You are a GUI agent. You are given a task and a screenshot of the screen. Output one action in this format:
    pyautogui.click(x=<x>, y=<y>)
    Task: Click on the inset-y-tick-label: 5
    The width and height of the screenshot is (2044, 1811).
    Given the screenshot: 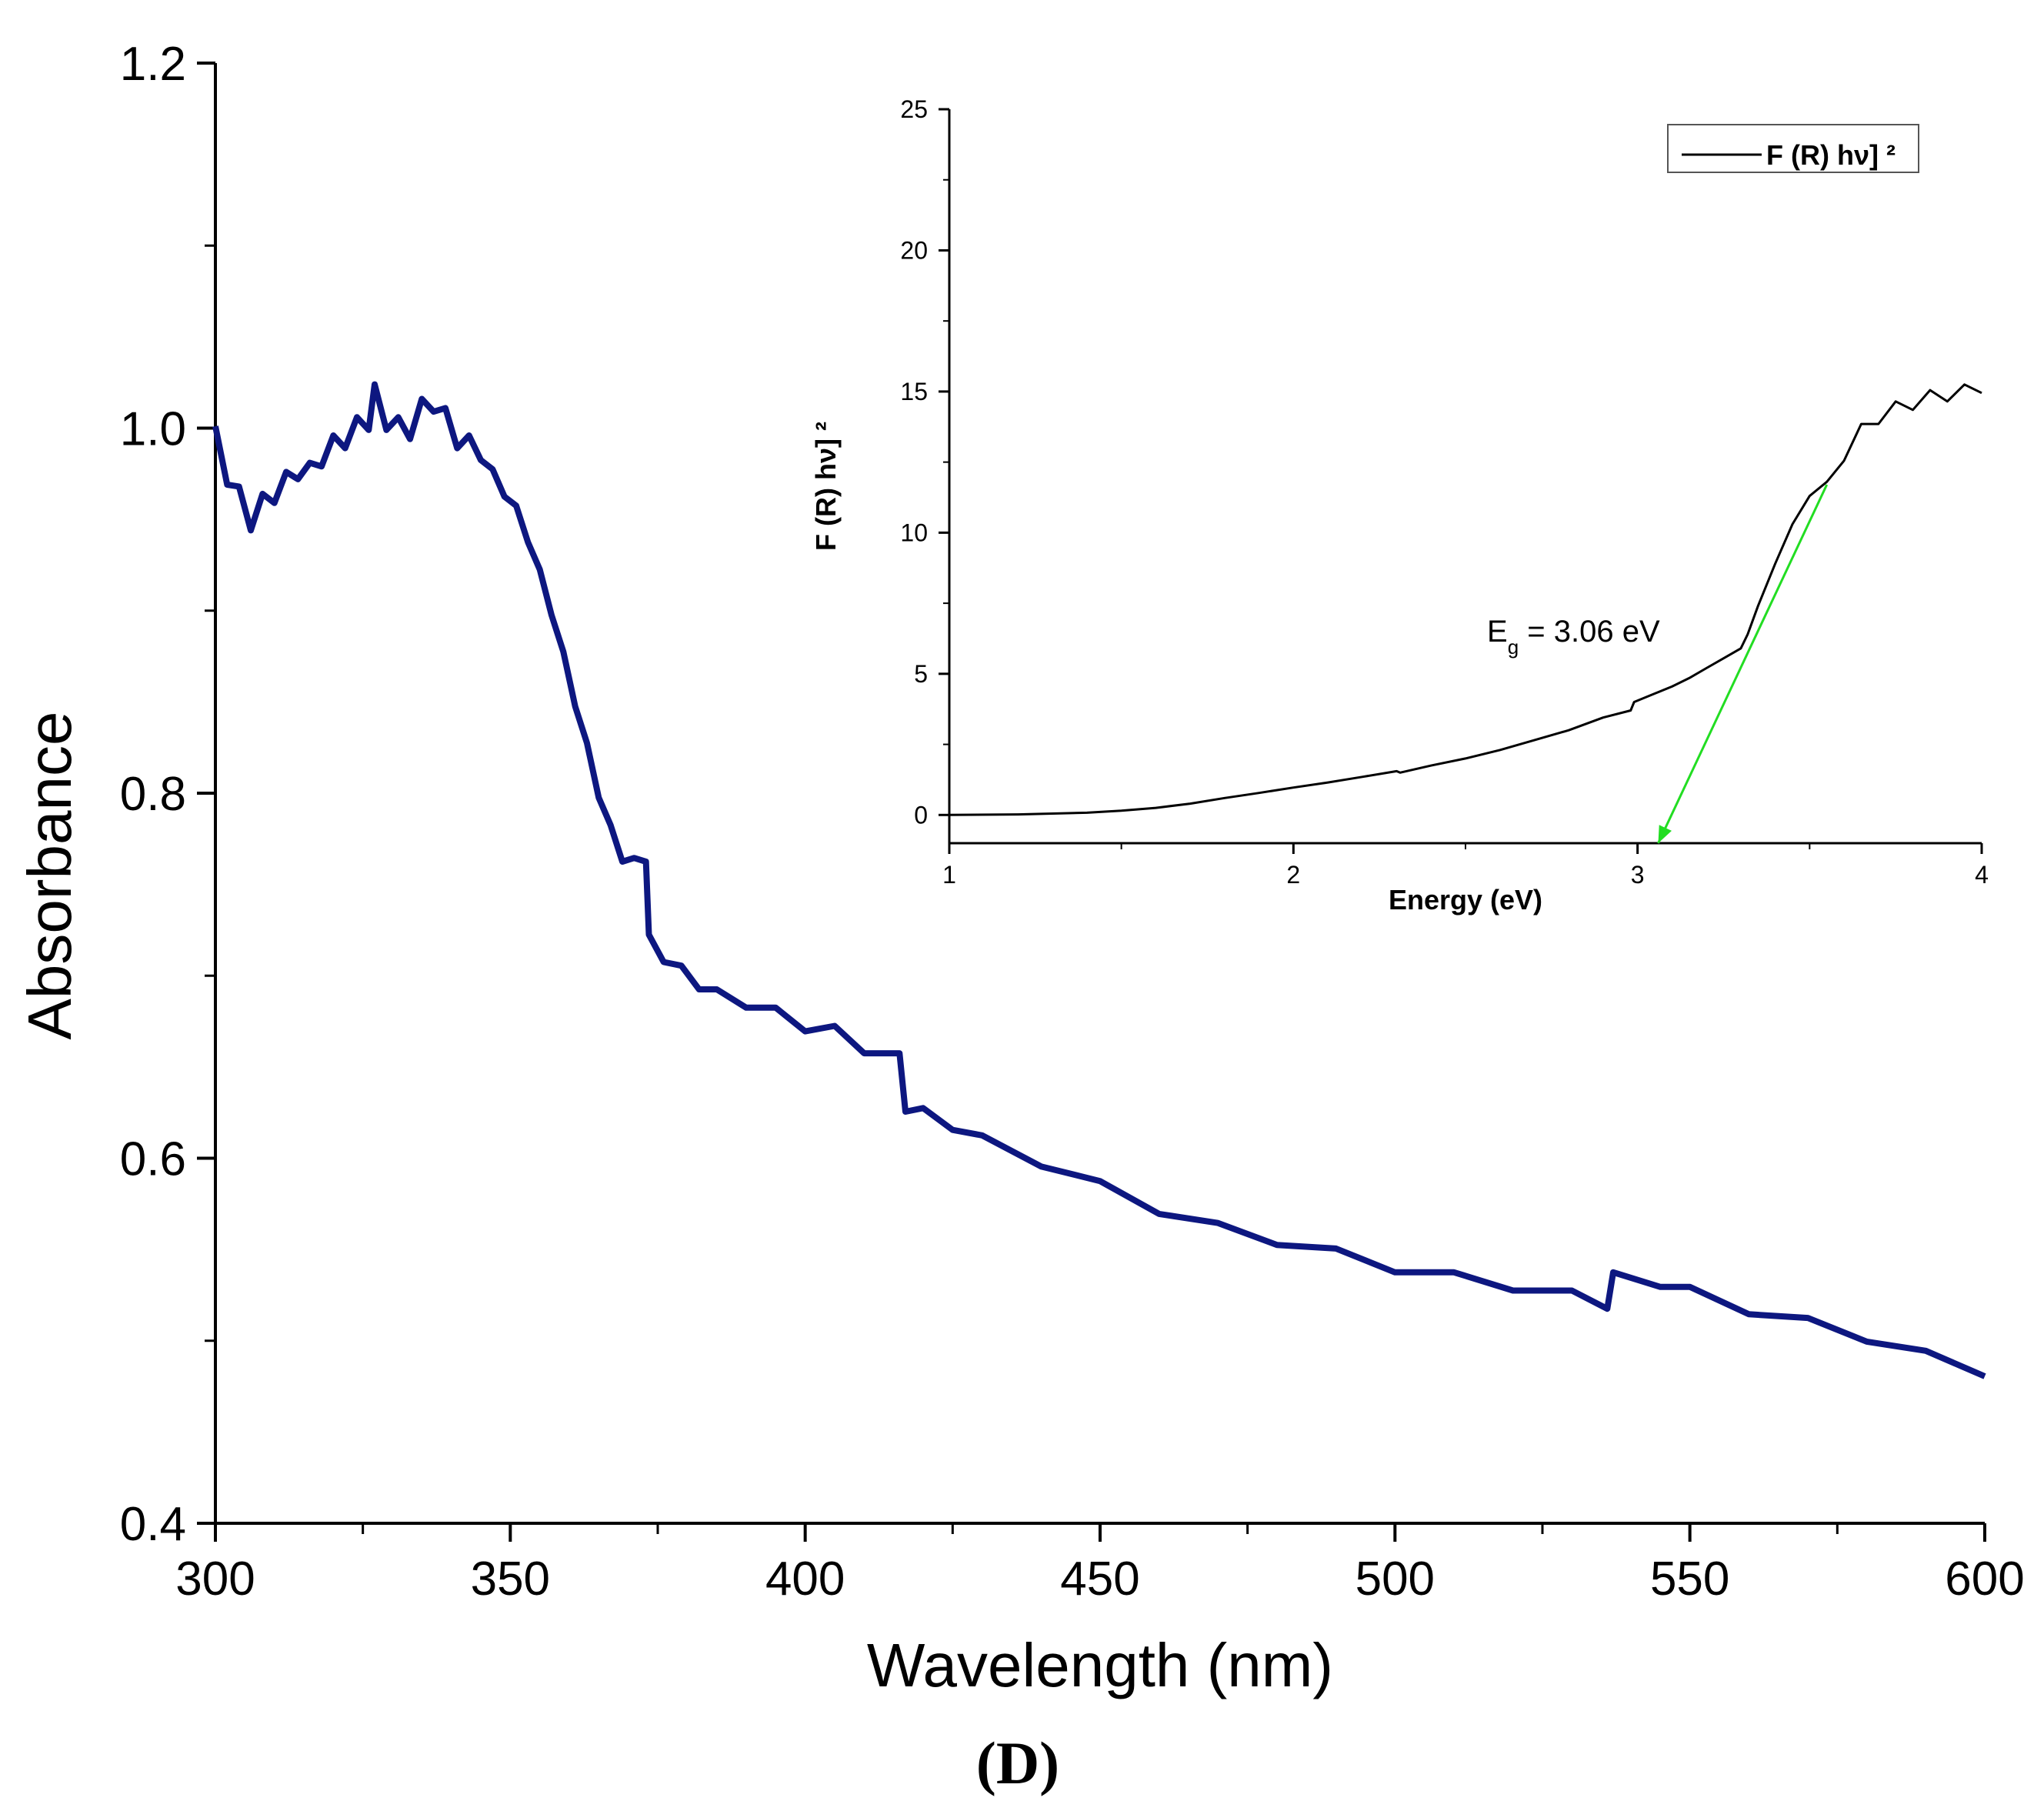 What is the action you would take?
    pyautogui.click(x=921, y=674)
    